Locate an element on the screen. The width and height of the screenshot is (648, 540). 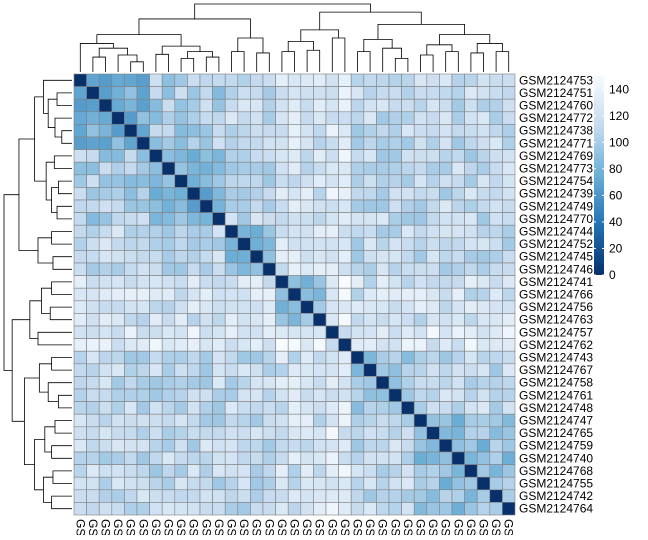
column-label: GSM2124760 is located at coordinates (106, 527).